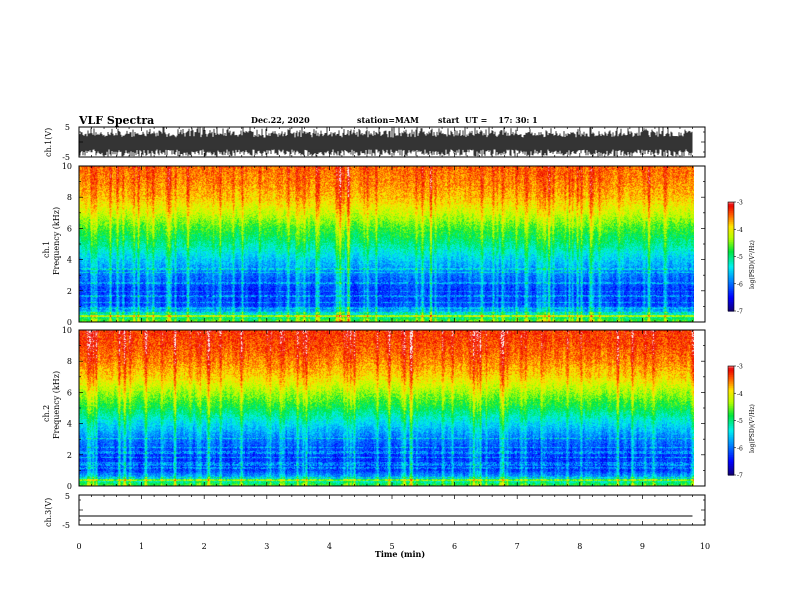 This screenshot has width=792, height=612. What do you see at coordinates (642, 546) in the screenshot?
I see `time-axis-tick-label: 9` at bounding box center [642, 546].